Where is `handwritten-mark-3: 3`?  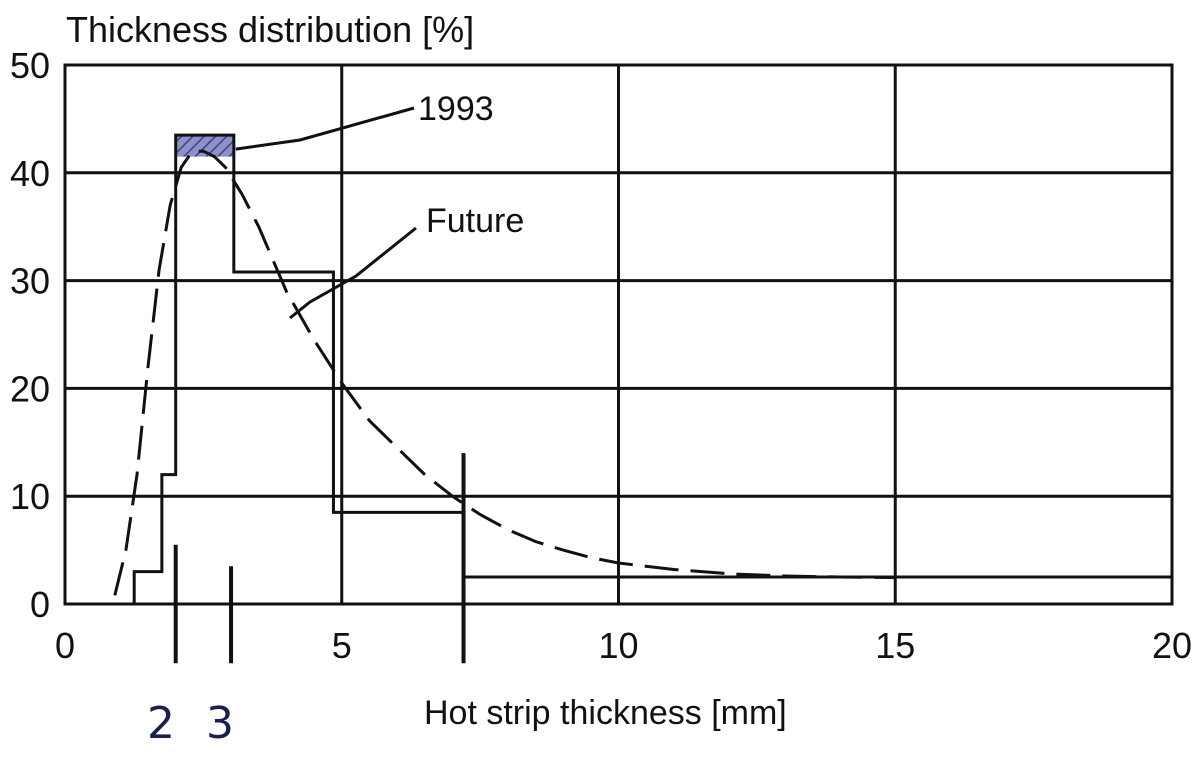 handwritten-mark-3: 3 is located at coordinates (220, 723).